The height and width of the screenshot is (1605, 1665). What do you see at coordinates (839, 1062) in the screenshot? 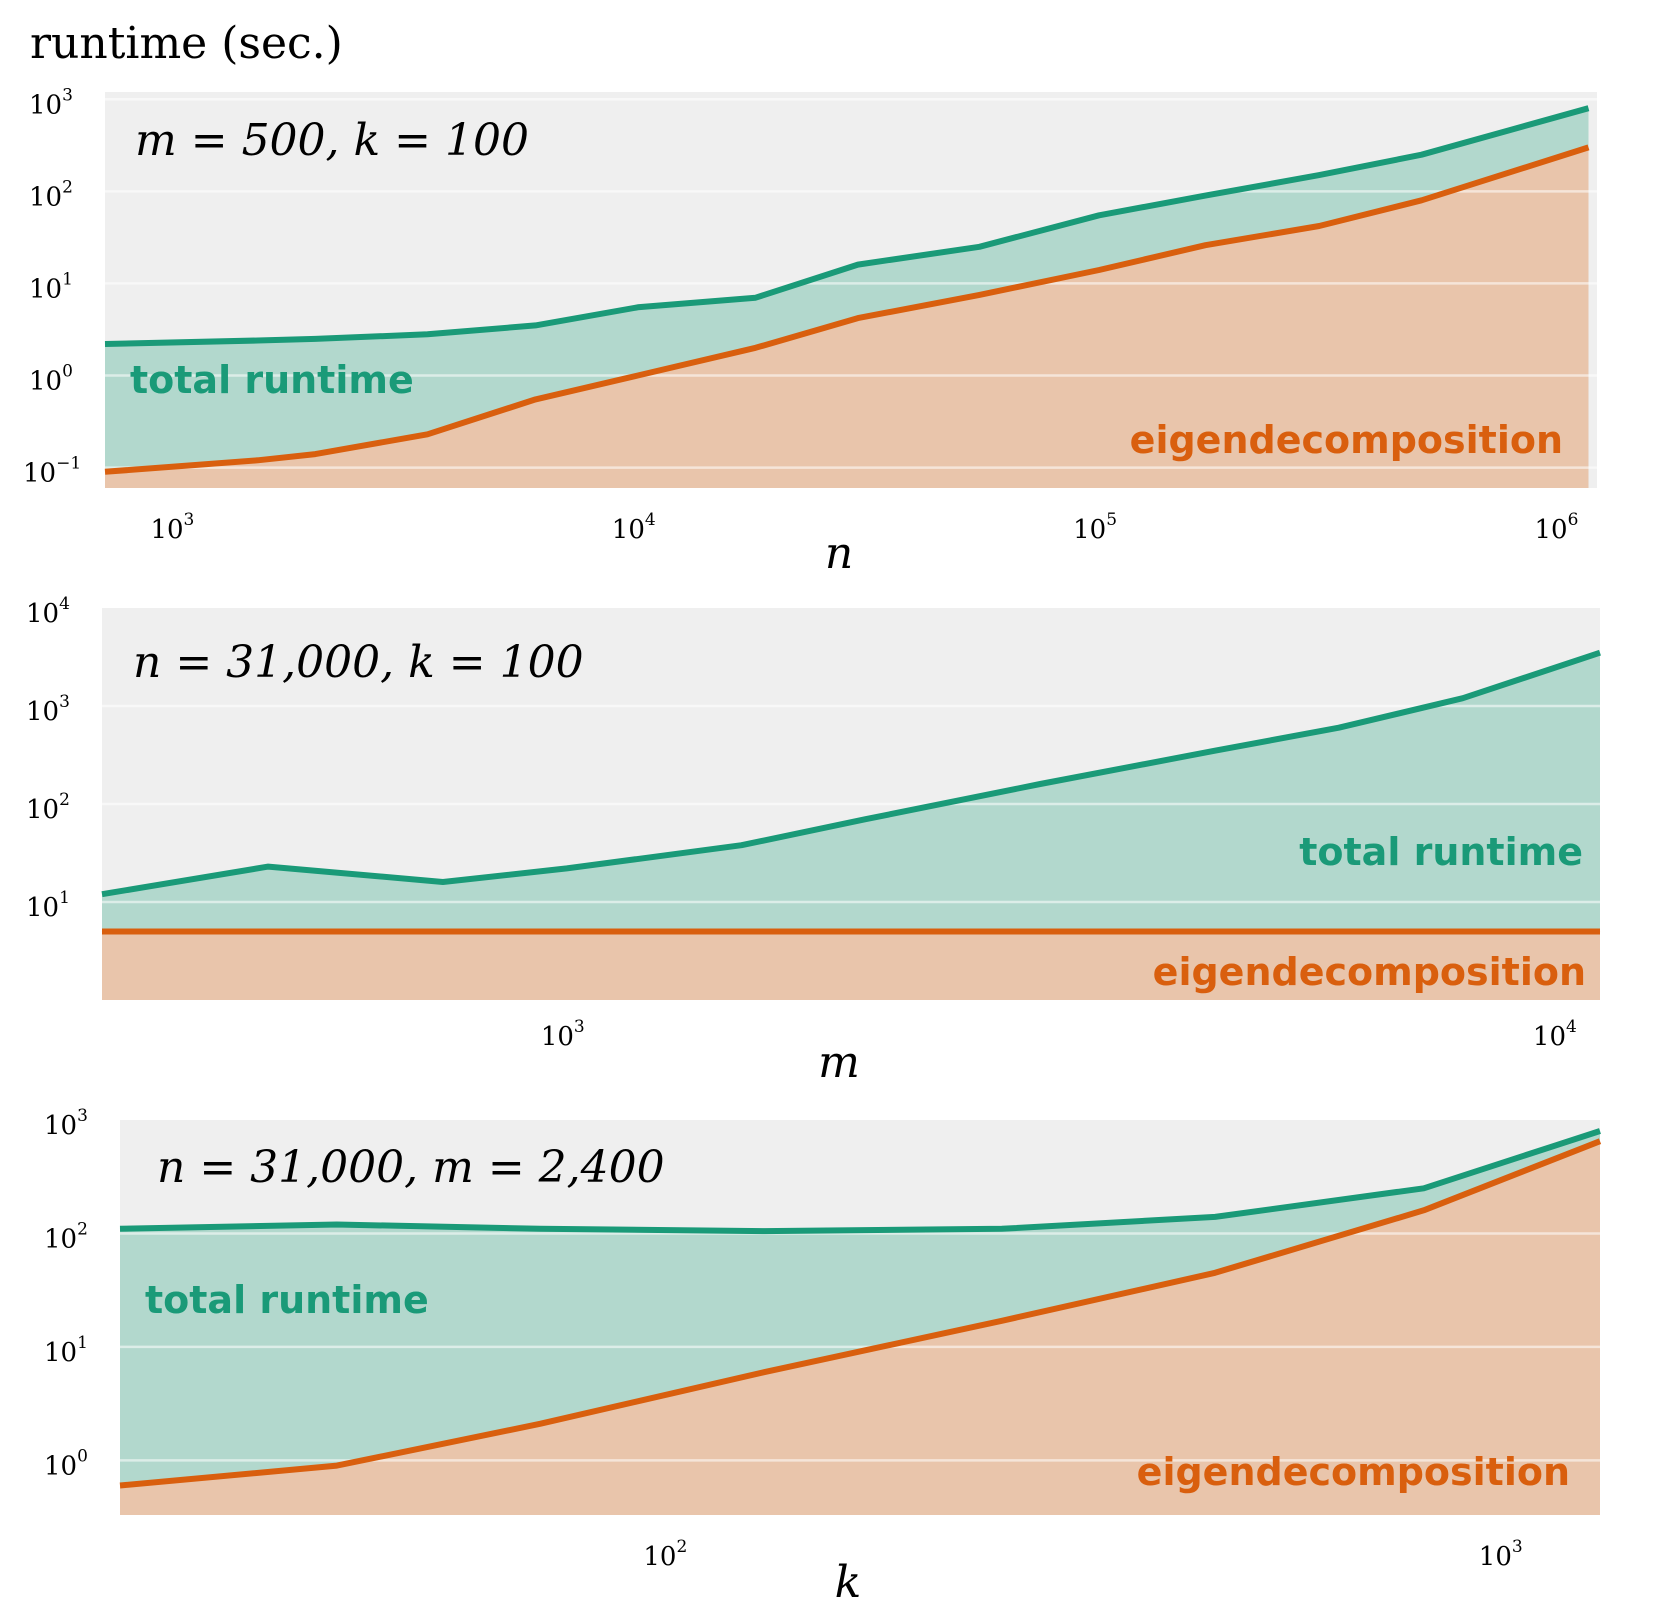
I see `x-axis-label: m` at bounding box center [839, 1062].